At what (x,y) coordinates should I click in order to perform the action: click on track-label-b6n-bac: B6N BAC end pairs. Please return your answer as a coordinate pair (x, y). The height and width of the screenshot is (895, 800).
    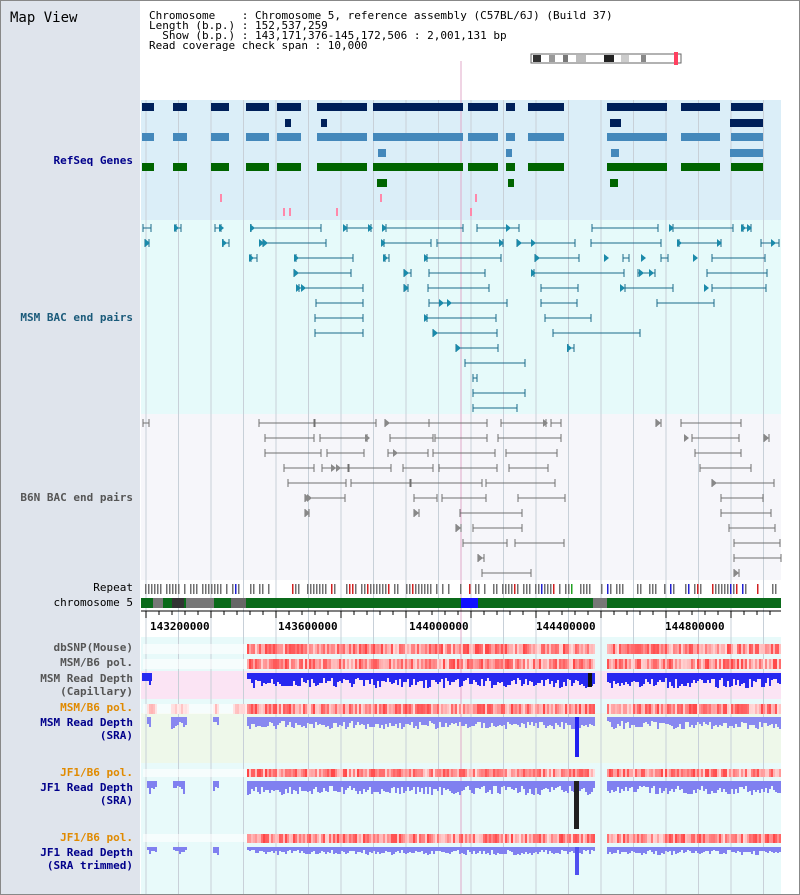
    Looking at the image, I should click on (76, 497).